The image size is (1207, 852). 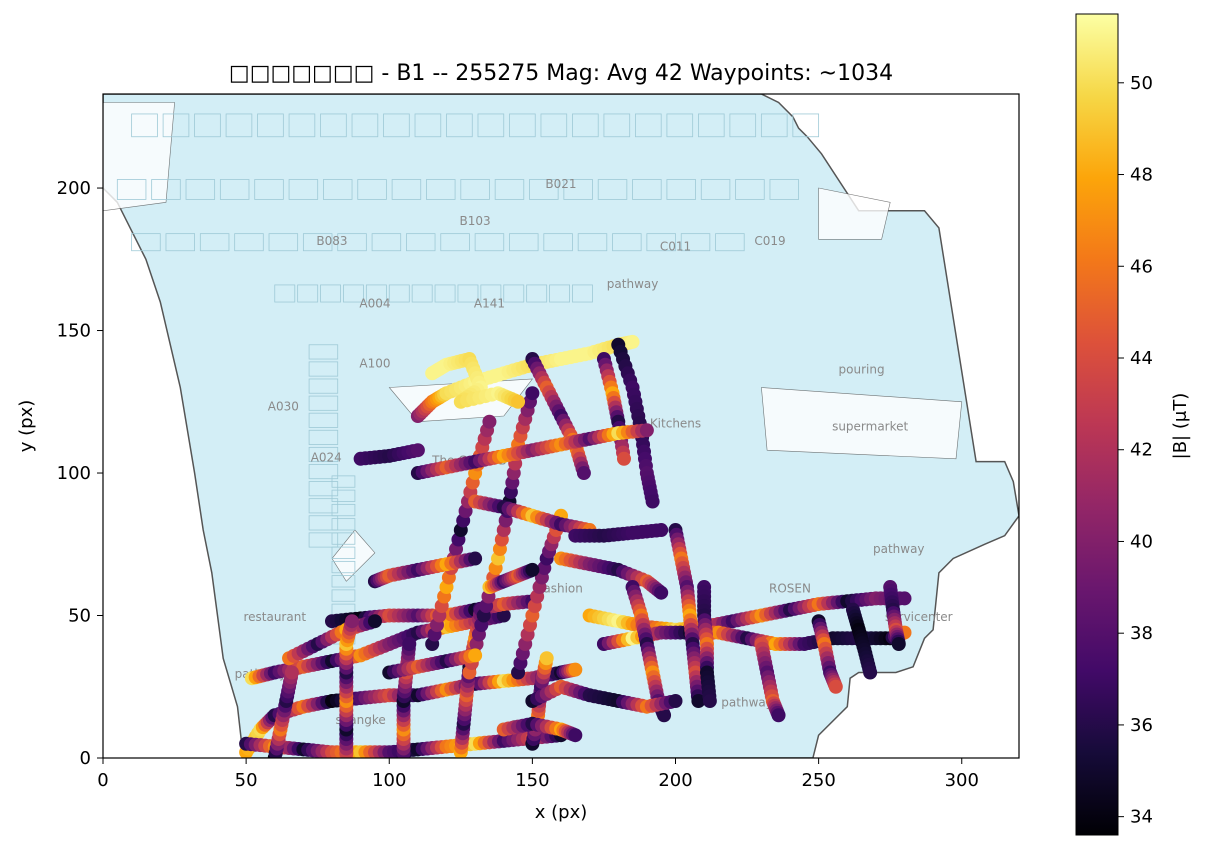 What do you see at coordinates (79, 616) in the screenshot?
I see `y-tick-label: 50` at bounding box center [79, 616].